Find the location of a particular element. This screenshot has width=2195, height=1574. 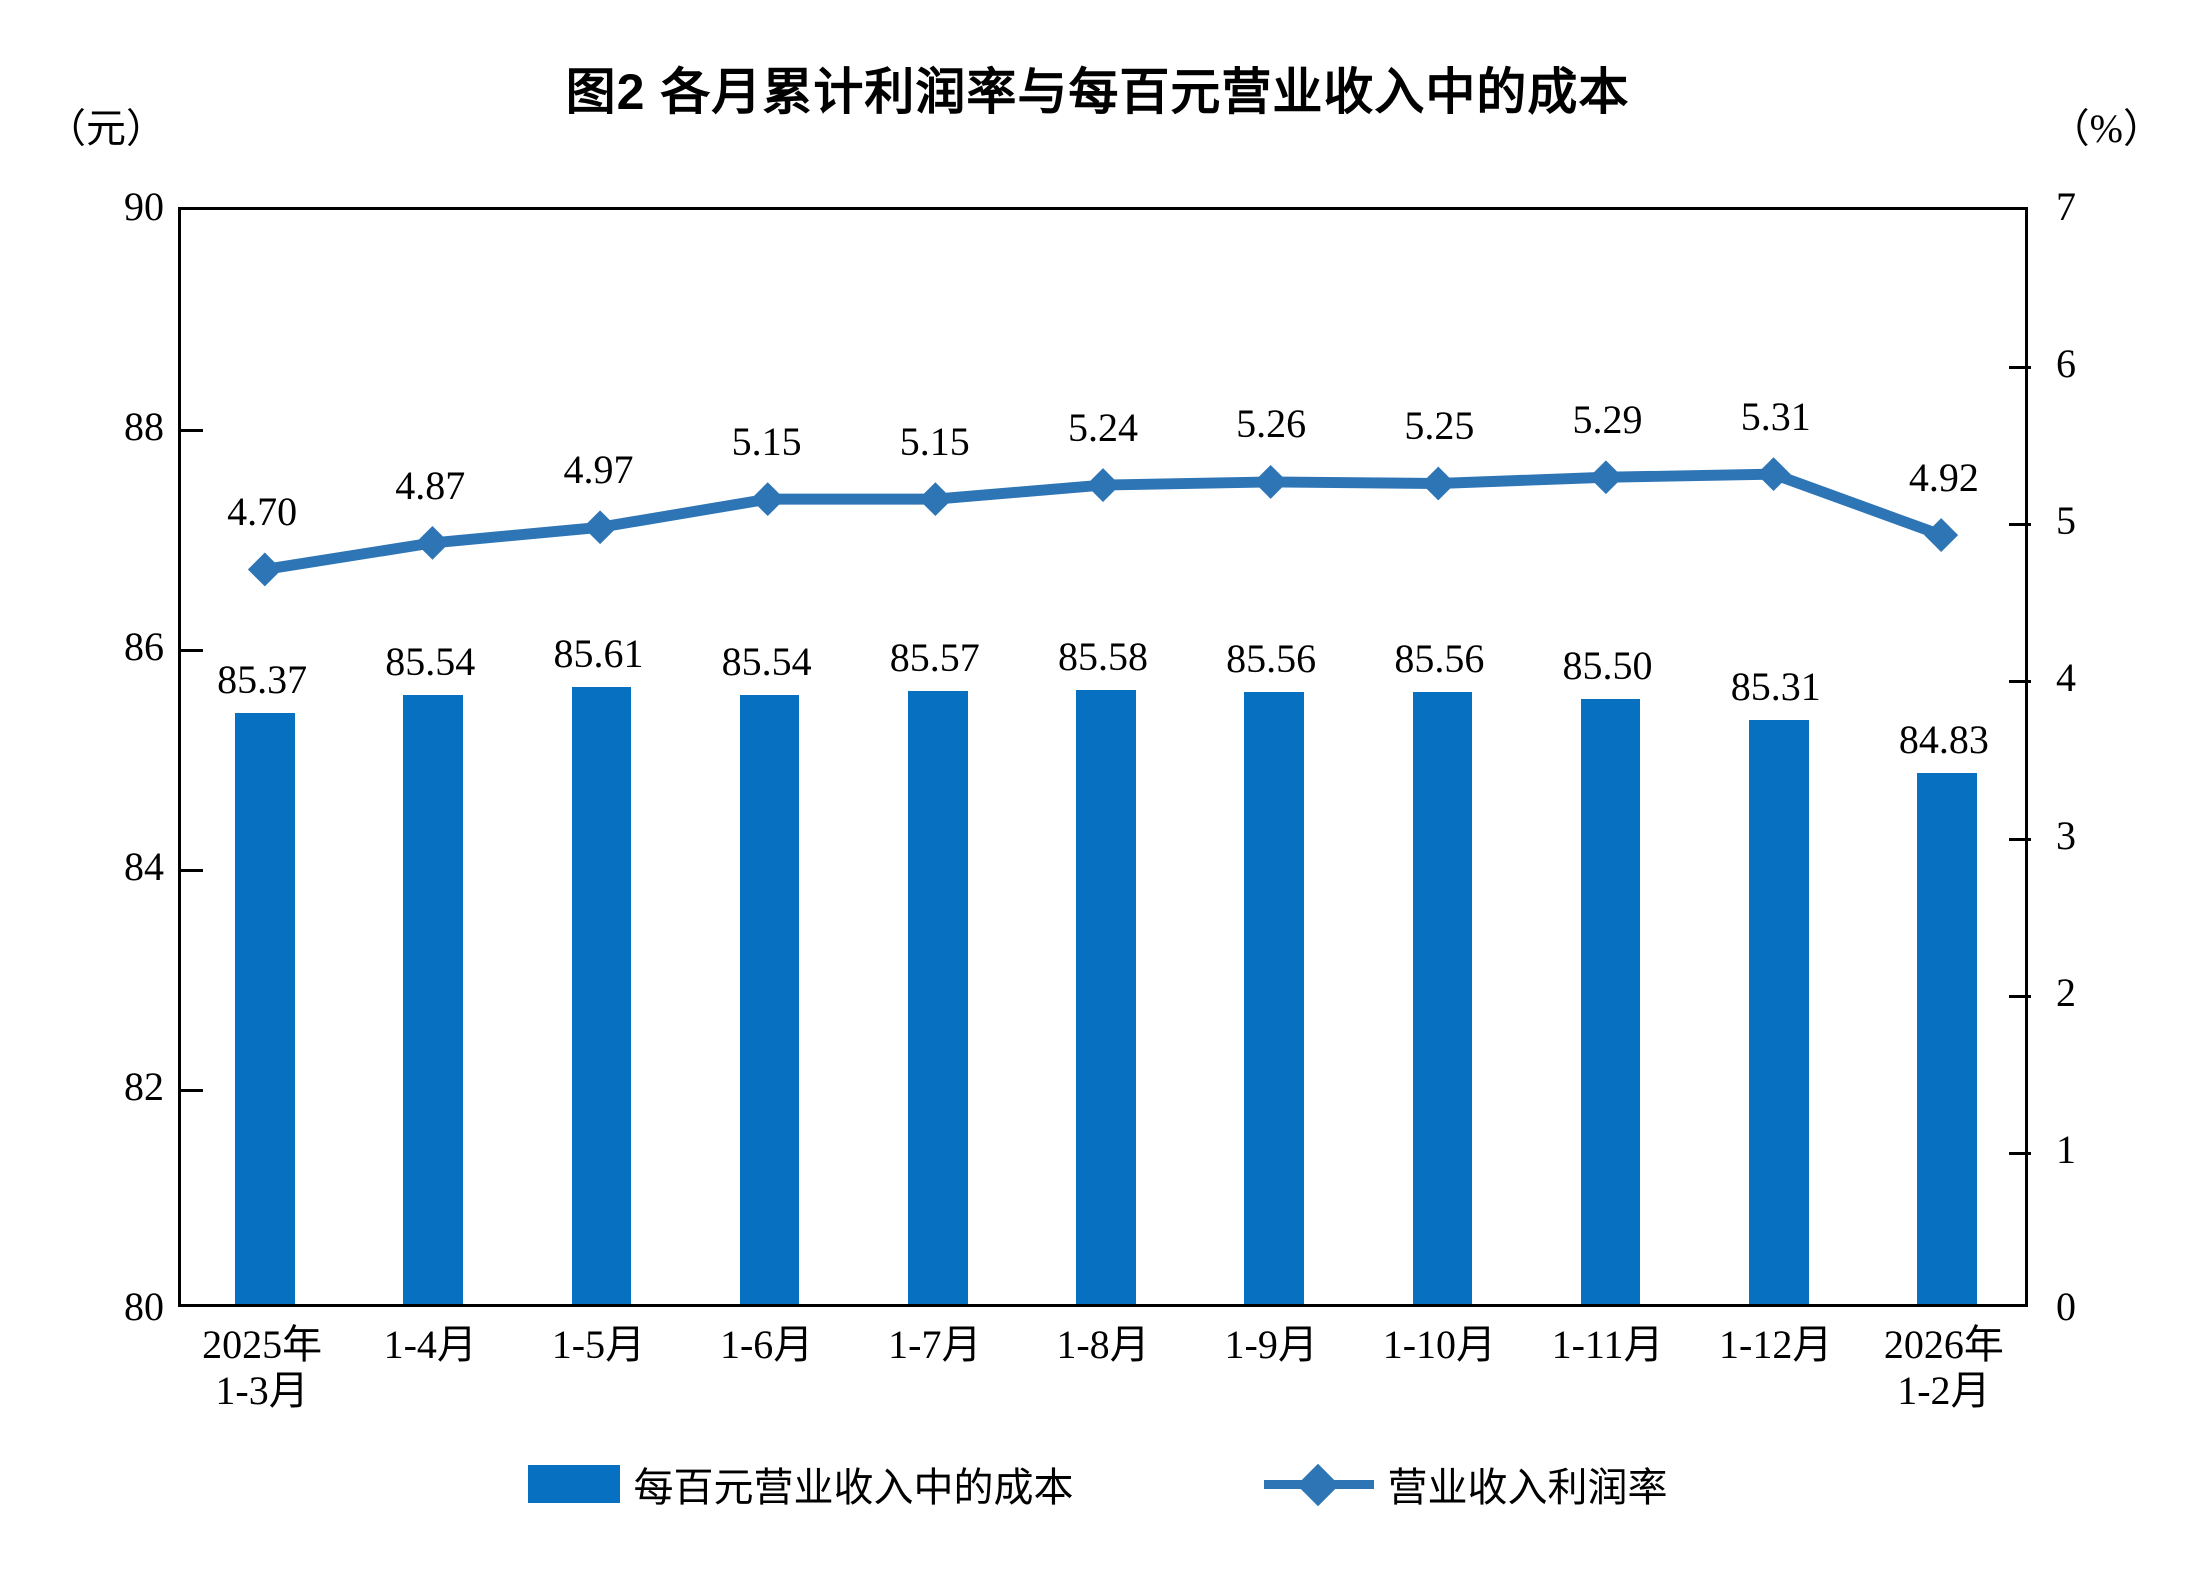

x-axis-tick-label: 1-12月 is located at coordinates (1776, 1345).